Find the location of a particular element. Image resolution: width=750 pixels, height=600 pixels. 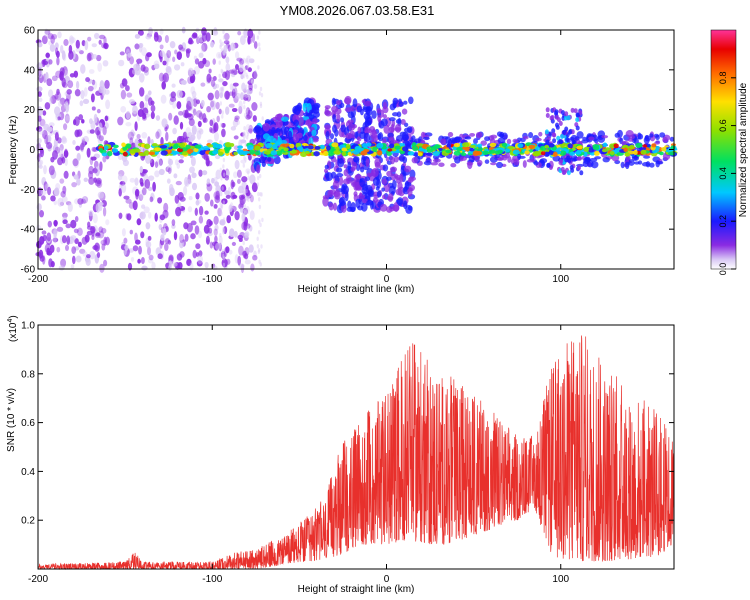

snr-scale-factor: (x104) is located at coordinates (13, 328).